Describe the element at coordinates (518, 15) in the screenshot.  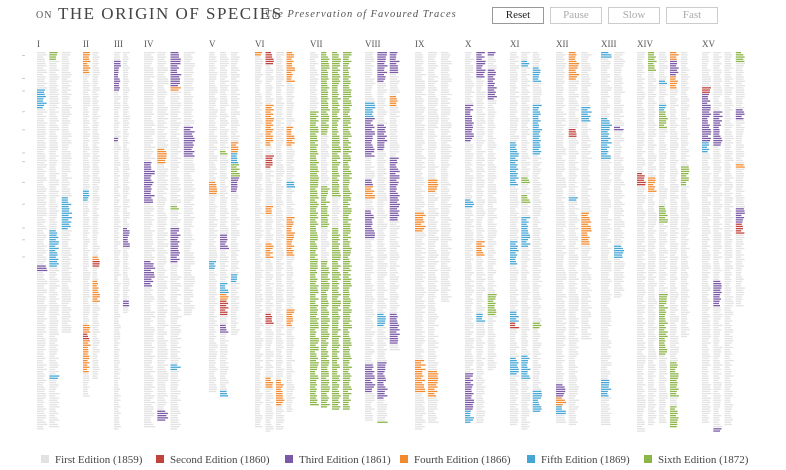
I see `button: Reset` at that location.